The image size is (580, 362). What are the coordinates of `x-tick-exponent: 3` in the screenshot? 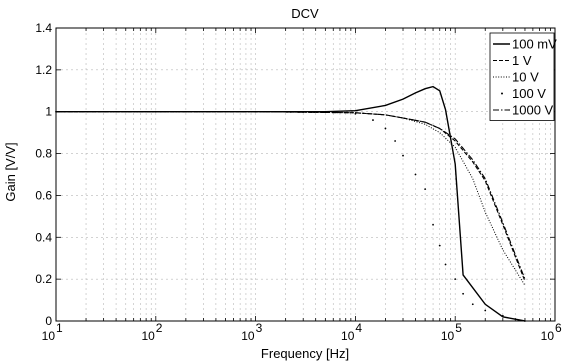 It's located at (259, 328).